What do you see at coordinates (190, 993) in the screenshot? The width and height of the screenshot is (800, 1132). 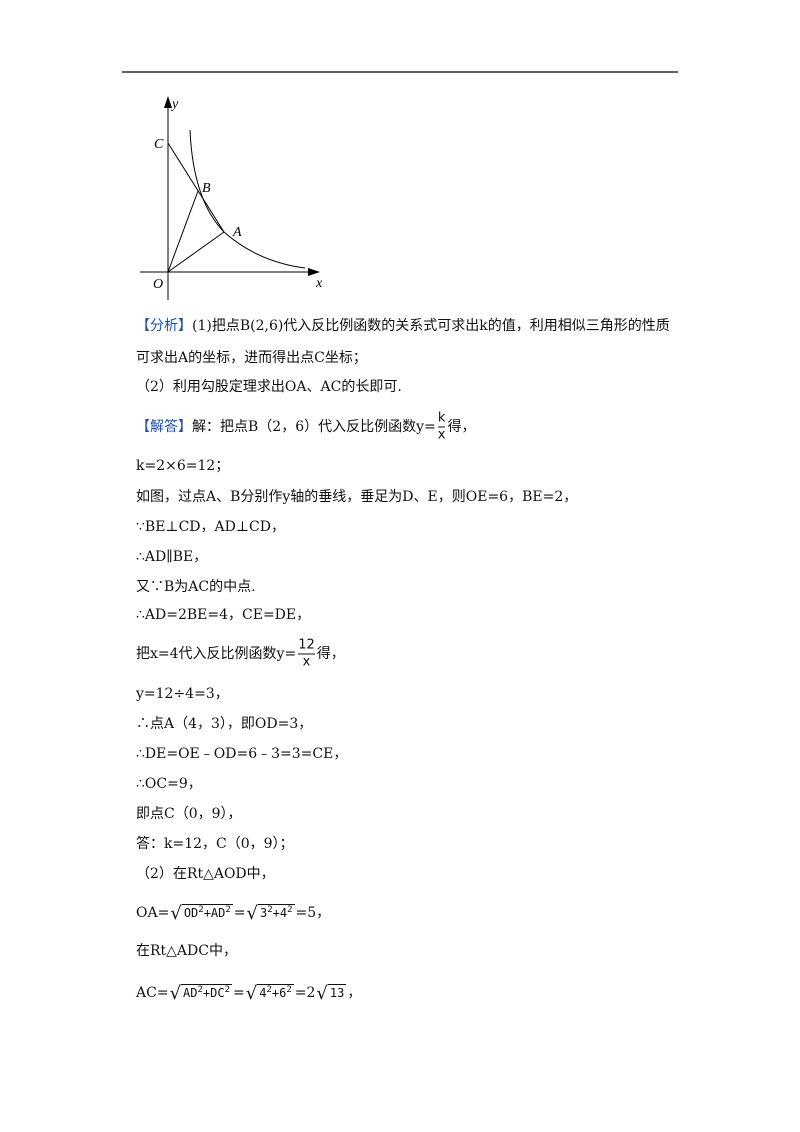 I see `text-run: AD` at bounding box center [190, 993].